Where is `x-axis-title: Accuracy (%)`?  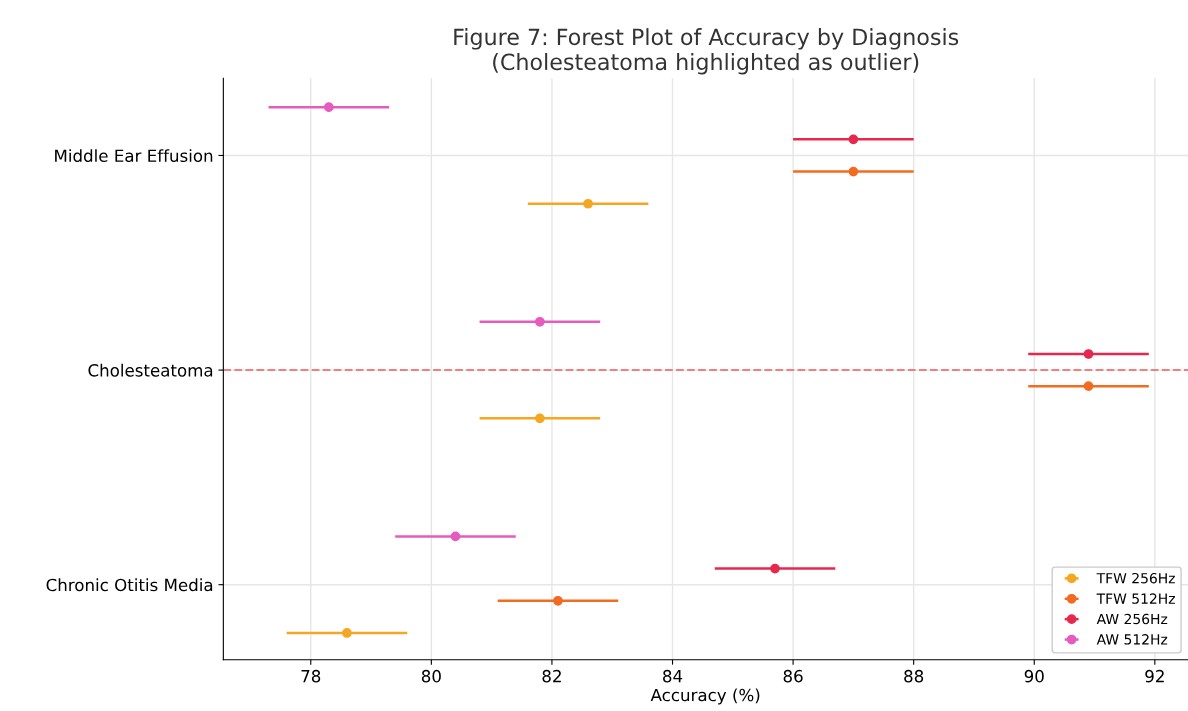 x-axis-title: Accuracy (%) is located at coordinates (705, 696).